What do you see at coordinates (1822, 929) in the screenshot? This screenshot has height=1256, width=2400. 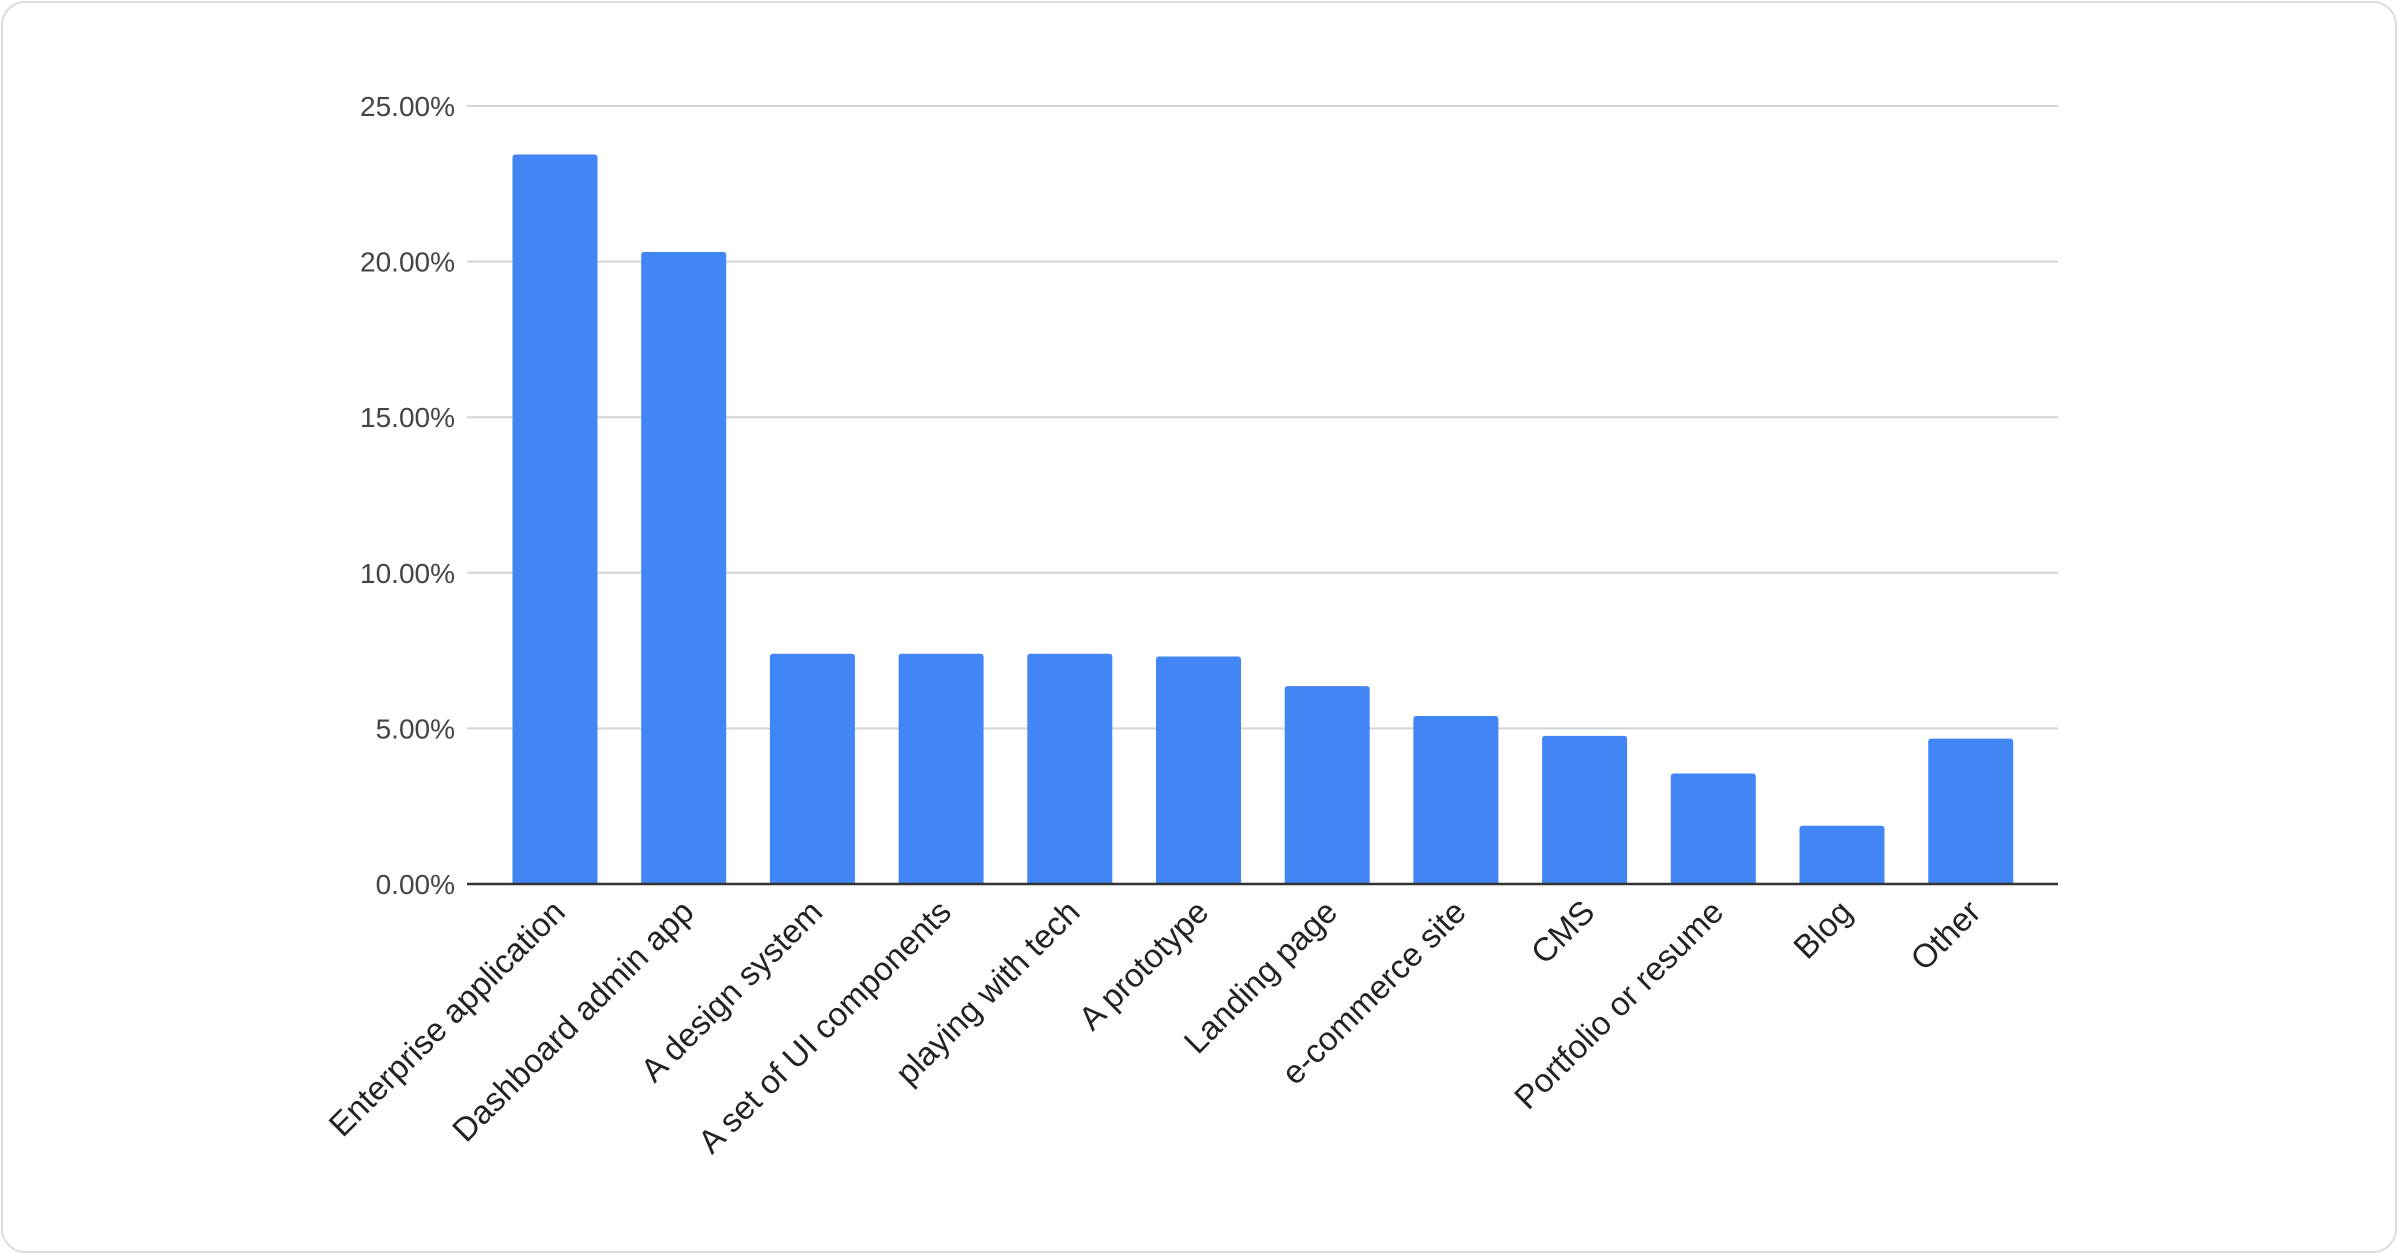 I see `x-tick-label: Blog` at bounding box center [1822, 929].